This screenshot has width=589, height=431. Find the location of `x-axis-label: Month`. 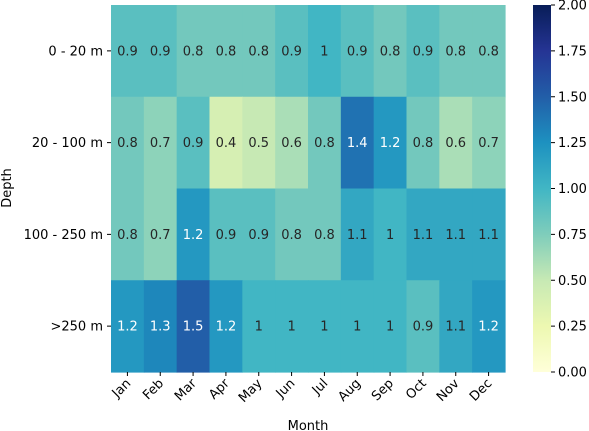

x-axis-label: Month is located at coordinates (308, 425).